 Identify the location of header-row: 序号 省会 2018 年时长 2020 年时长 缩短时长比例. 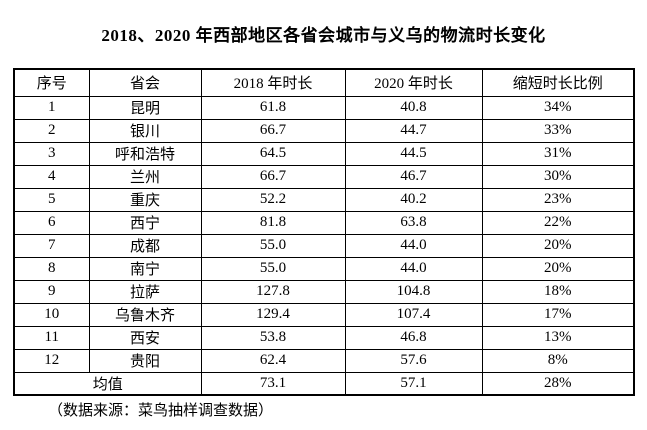
(324, 82).